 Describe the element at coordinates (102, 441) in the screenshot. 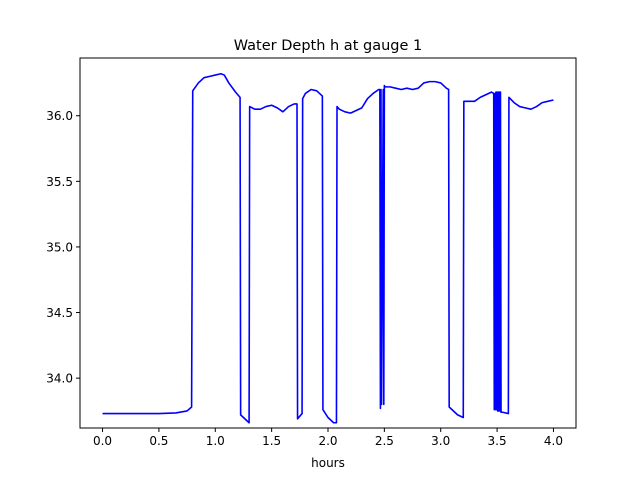

I see `x-tick-label: 0.0` at that location.